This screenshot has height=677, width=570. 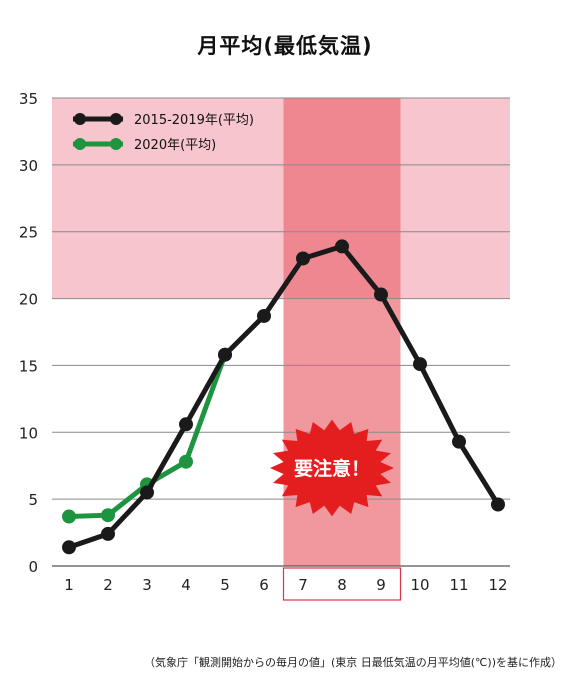 What do you see at coordinates (175, 145) in the screenshot?
I see `legend-label: 2020年(平均)` at bounding box center [175, 145].